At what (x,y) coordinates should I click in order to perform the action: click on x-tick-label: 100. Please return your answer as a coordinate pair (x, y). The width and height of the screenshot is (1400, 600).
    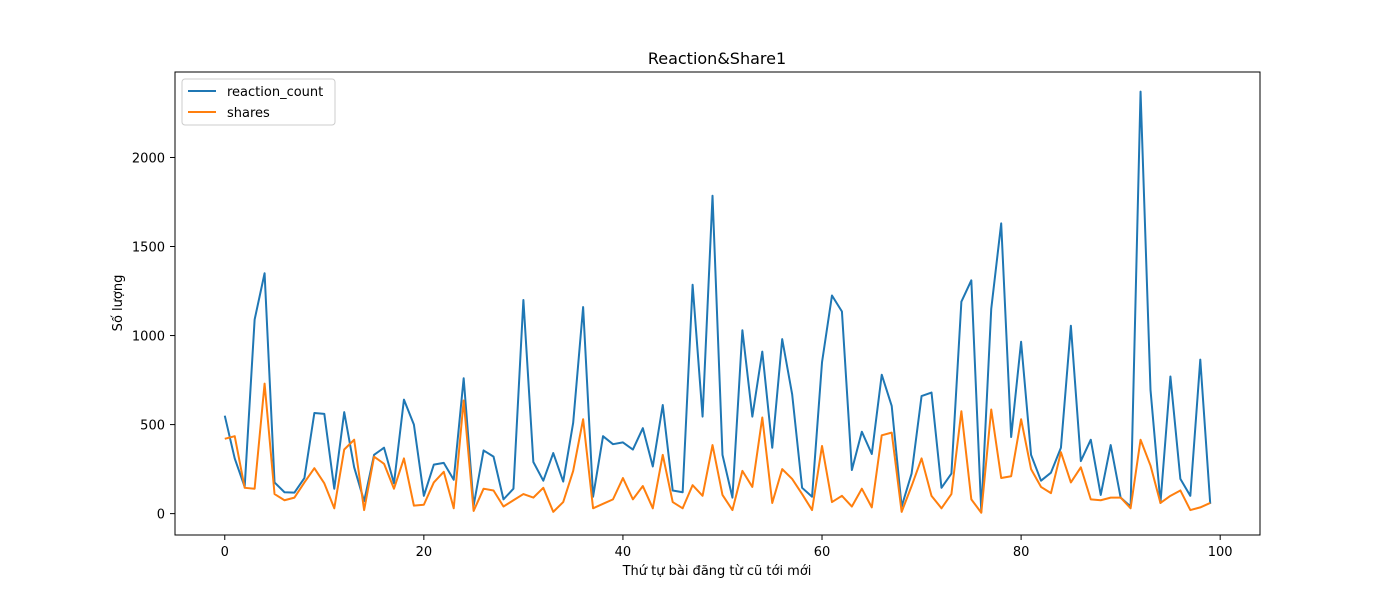
    Looking at the image, I should click on (1220, 552).